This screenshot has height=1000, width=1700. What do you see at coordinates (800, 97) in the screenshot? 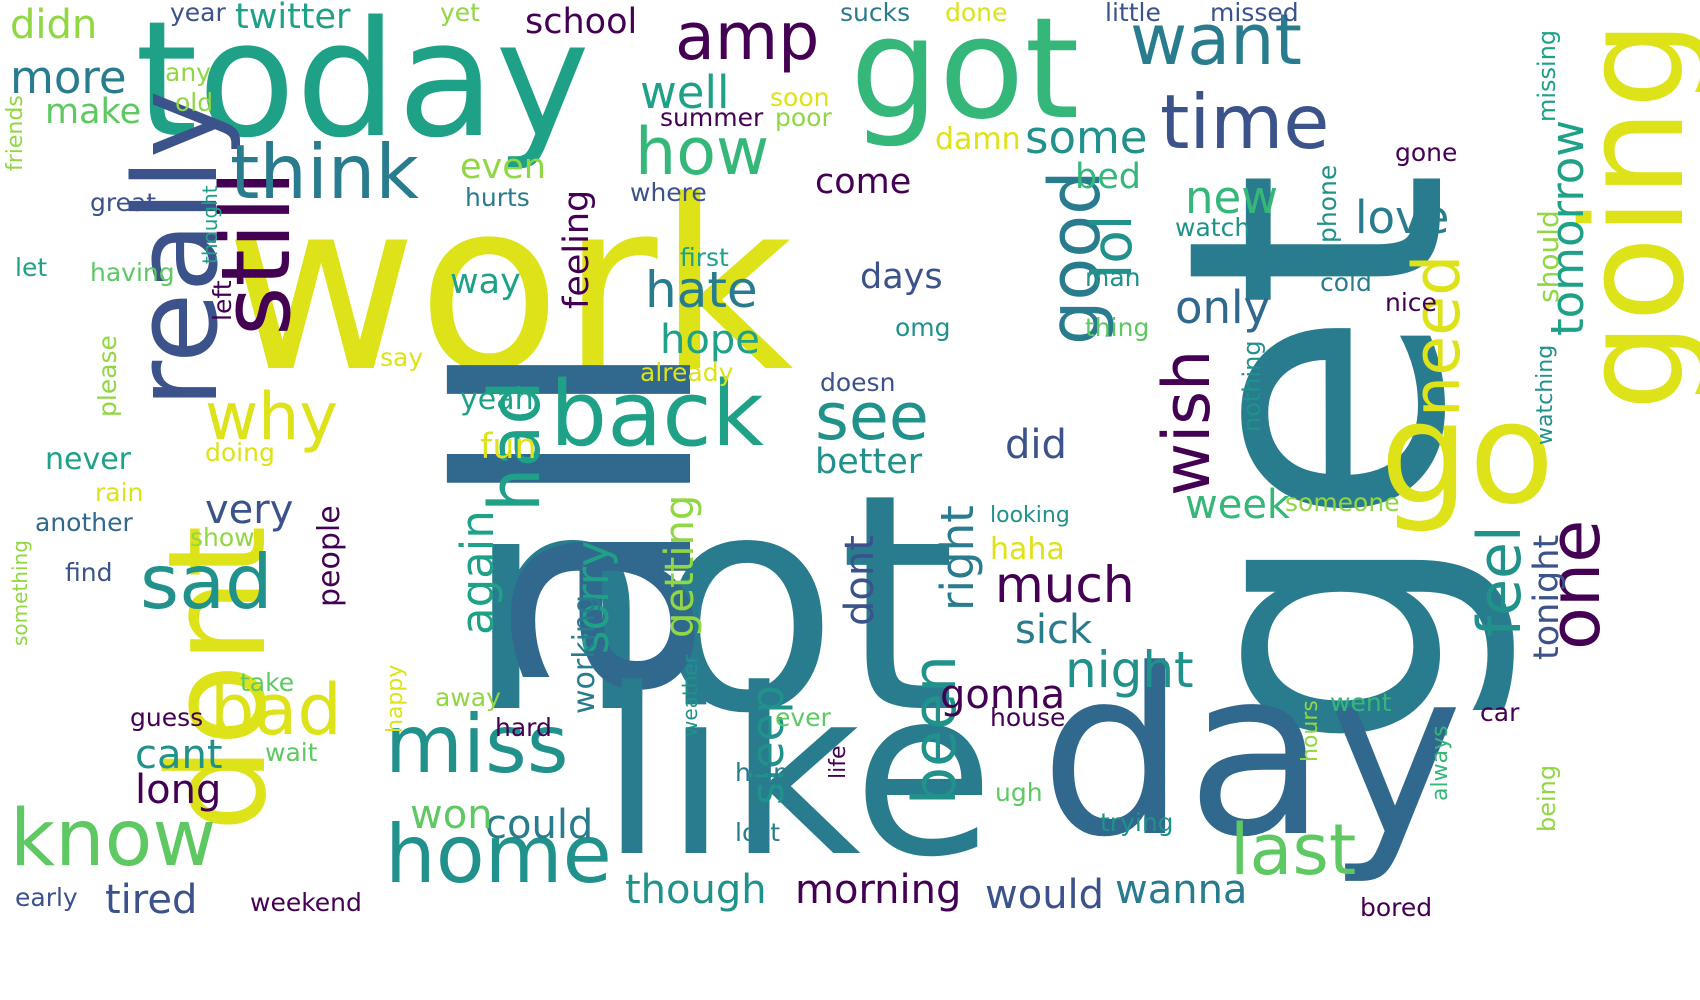
I see `cloud-word-soon: soon` at bounding box center [800, 97].